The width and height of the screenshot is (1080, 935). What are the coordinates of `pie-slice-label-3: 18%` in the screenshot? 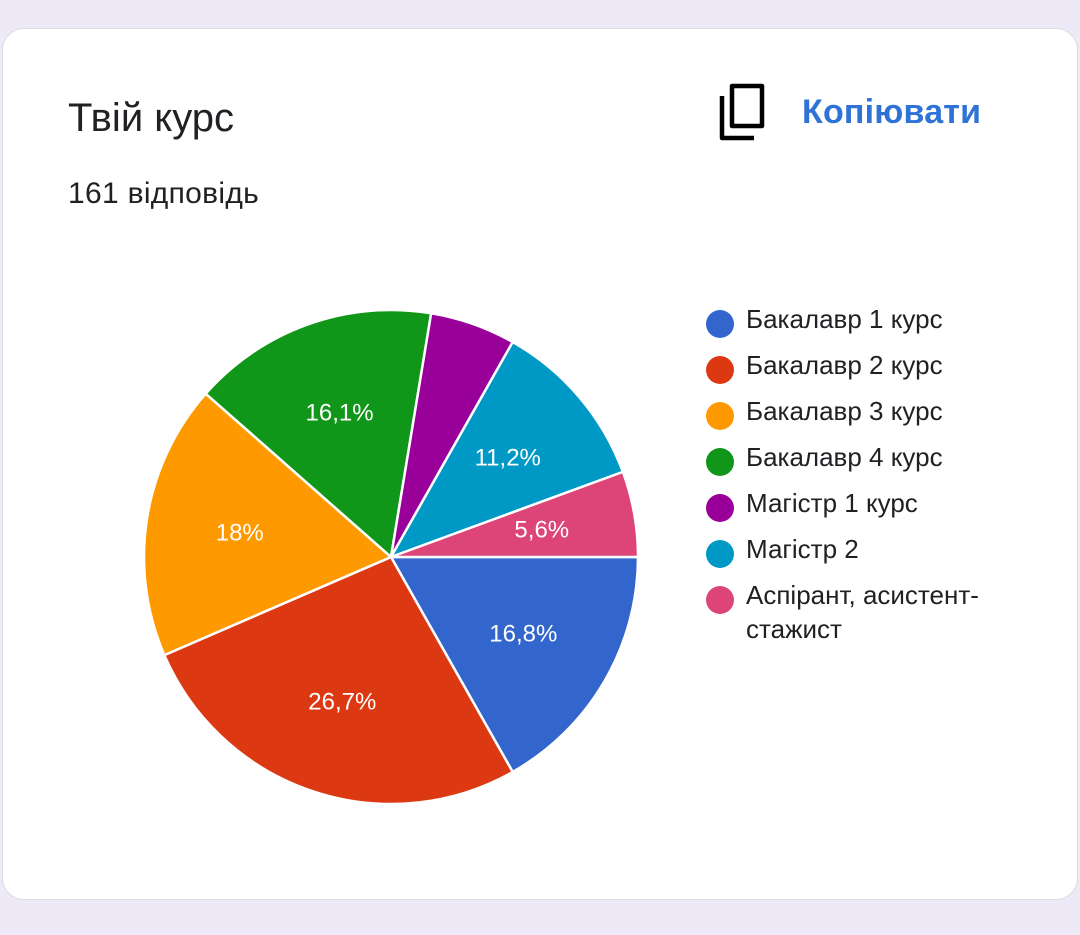 It's located at (240, 533).